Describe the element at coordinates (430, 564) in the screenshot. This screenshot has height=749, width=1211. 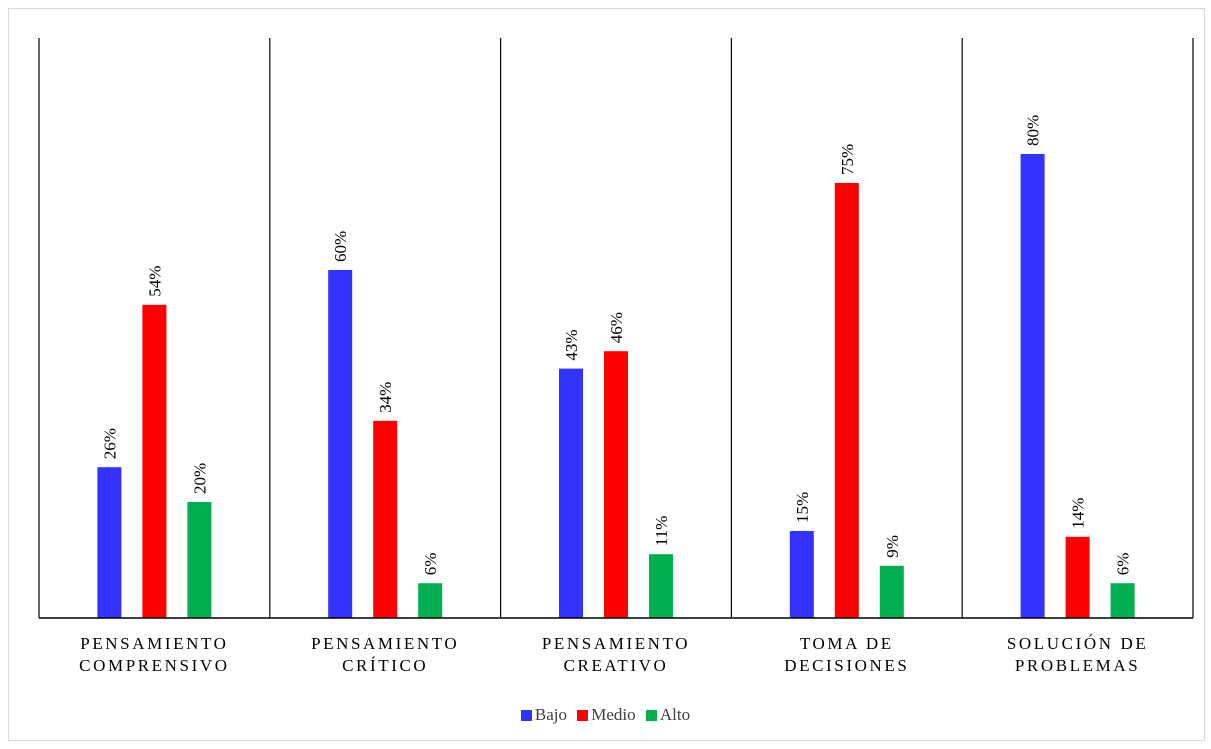
I see `data-label-alto-1: 6%` at that location.